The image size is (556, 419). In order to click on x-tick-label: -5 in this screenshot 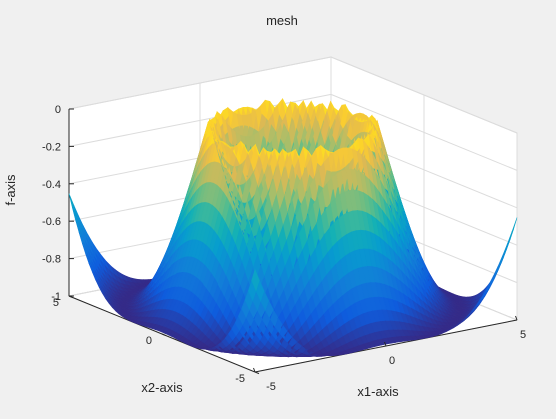, I will do `click(271, 387)`.